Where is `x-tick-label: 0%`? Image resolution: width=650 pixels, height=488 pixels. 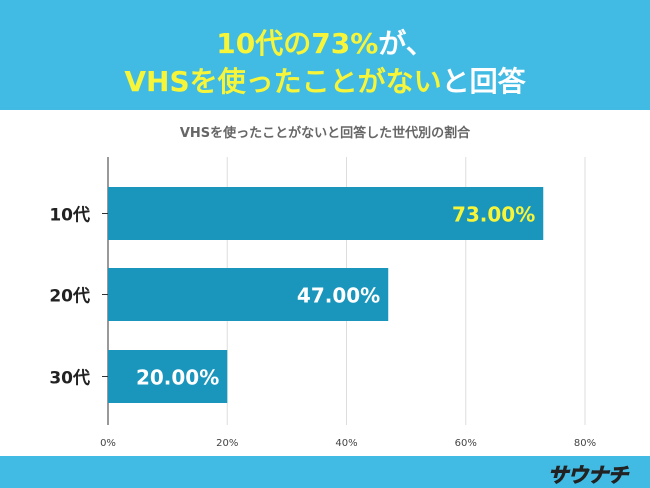
x-tick-label: 0% is located at coordinates (108, 443).